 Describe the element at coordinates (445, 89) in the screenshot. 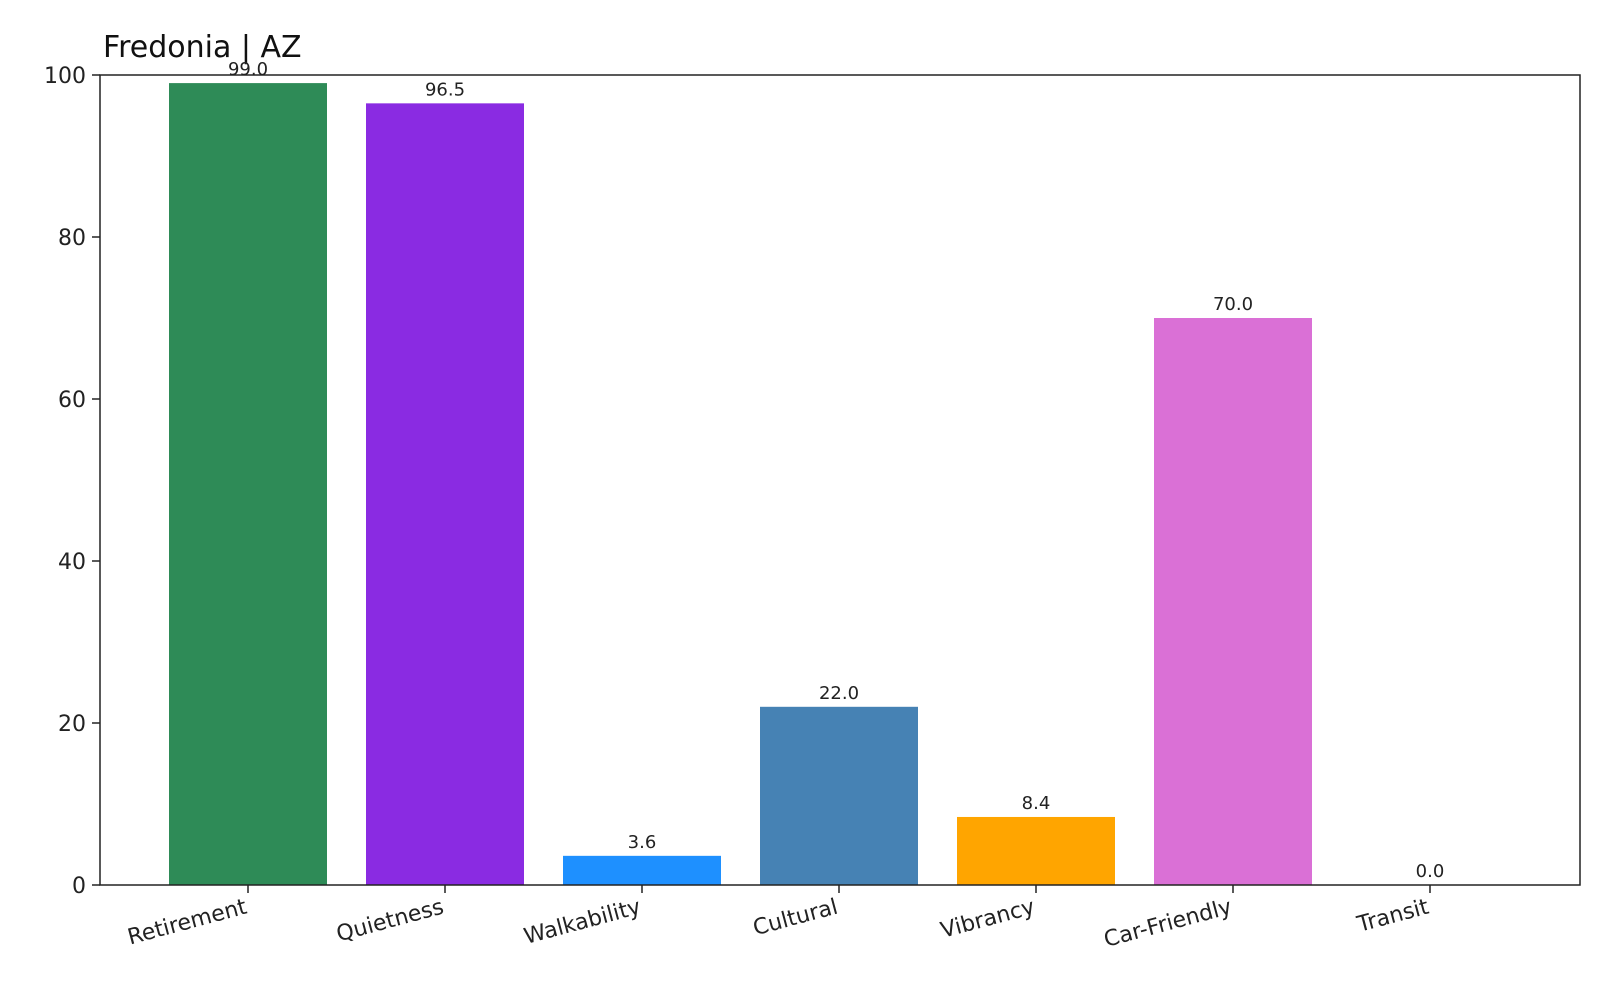

I see `value-label: 96.5` at that location.